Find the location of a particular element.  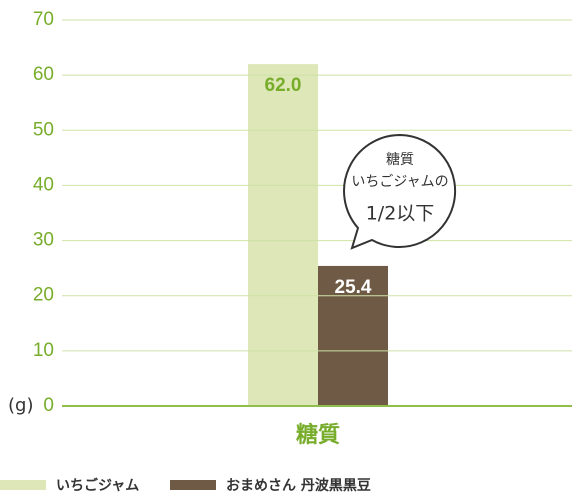

y-tick-label: 60 is located at coordinates (43, 74).